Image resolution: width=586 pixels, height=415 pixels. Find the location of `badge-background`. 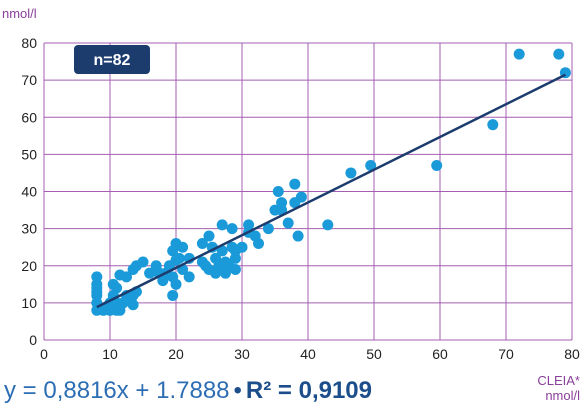

badge-background is located at coordinates (112, 59).